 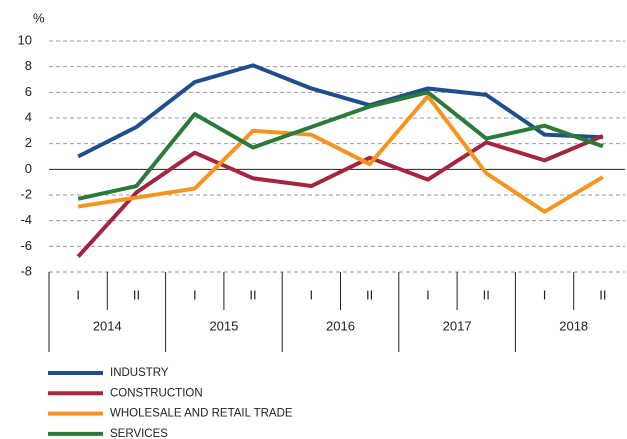 What do you see at coordinates (26, 219) in the screenshot?
I see `y-tick-label: -4` at bounding box center [26, 219].